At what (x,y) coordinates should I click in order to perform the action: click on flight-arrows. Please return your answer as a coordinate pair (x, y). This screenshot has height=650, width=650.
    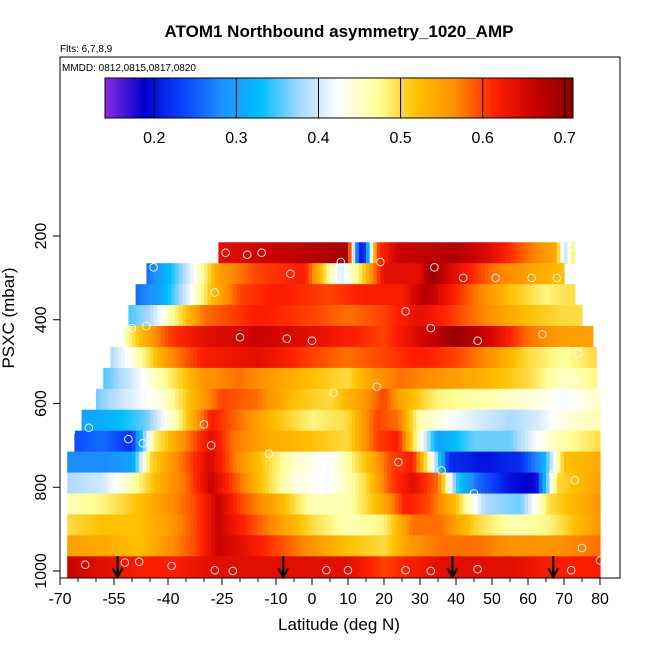
    Looking at the image, I should click on (335, 568).